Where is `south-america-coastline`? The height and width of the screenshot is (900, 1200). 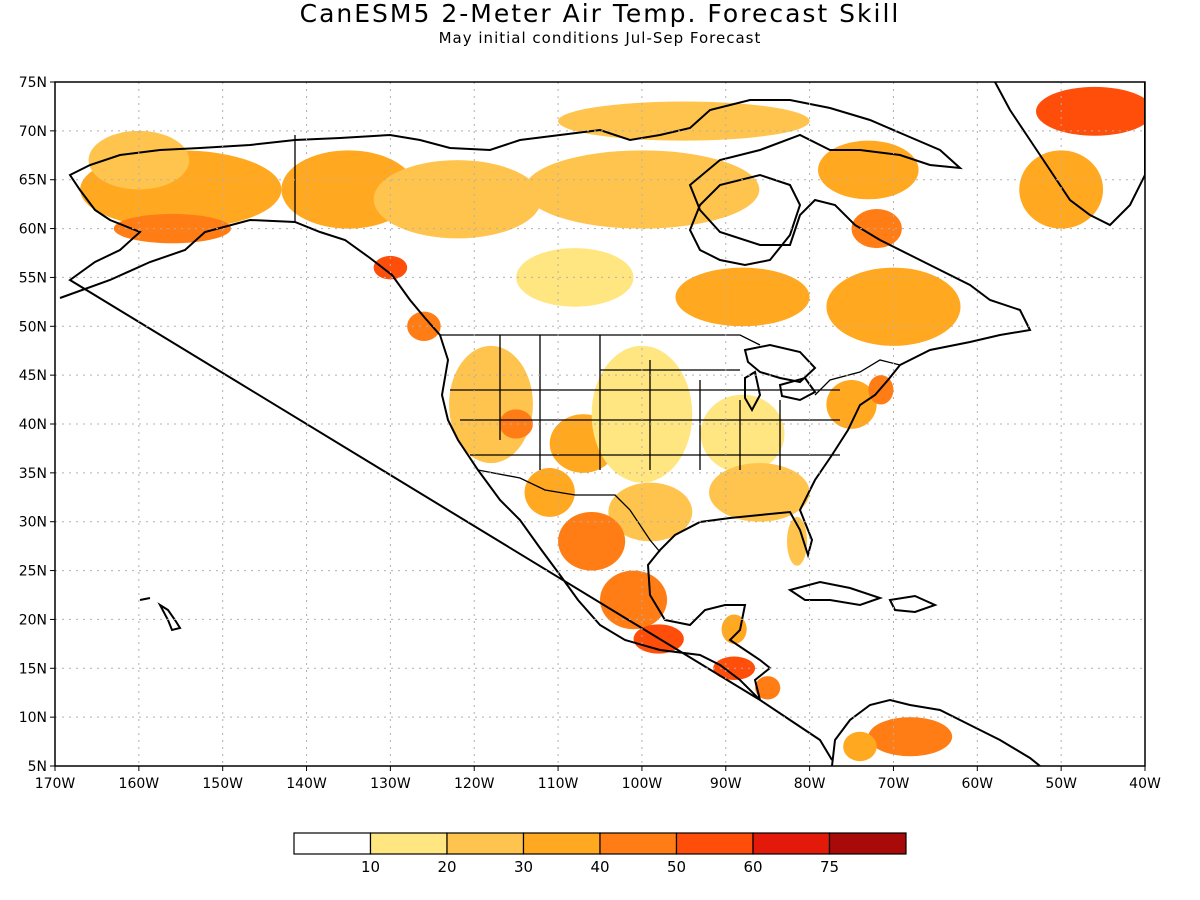 south-america-coastline is located at coordinates (936, 732).